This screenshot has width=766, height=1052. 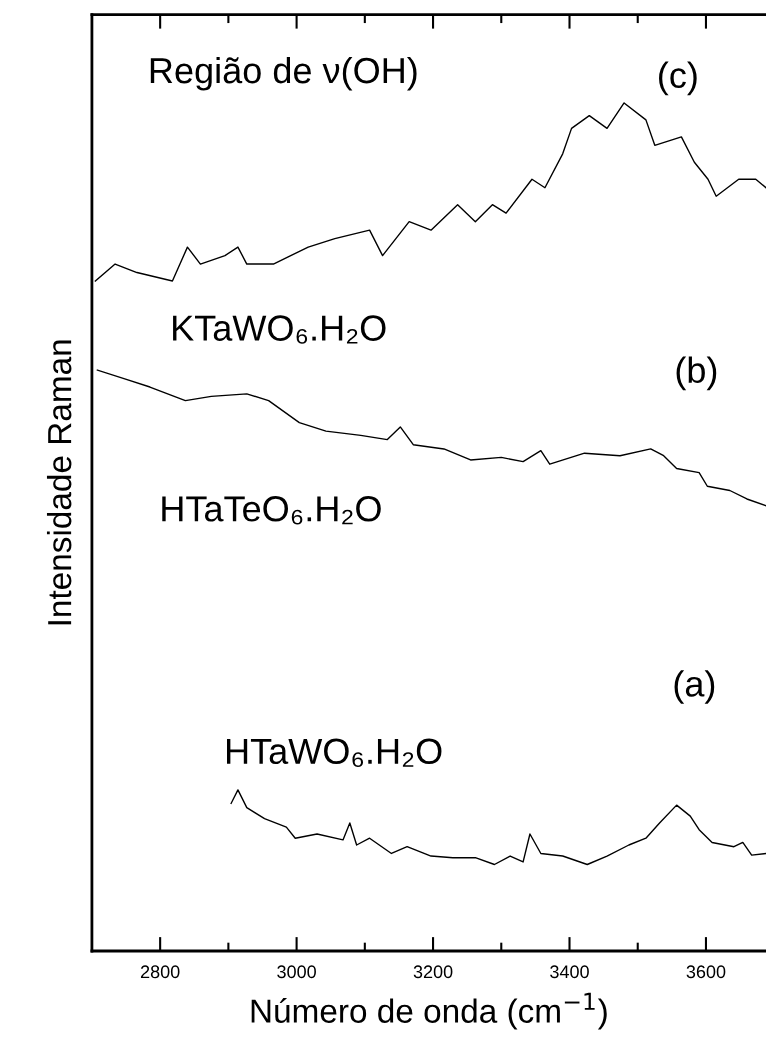 I want to click on annotation: HTaWO₆.H₂O, so click(x=334, y=753).